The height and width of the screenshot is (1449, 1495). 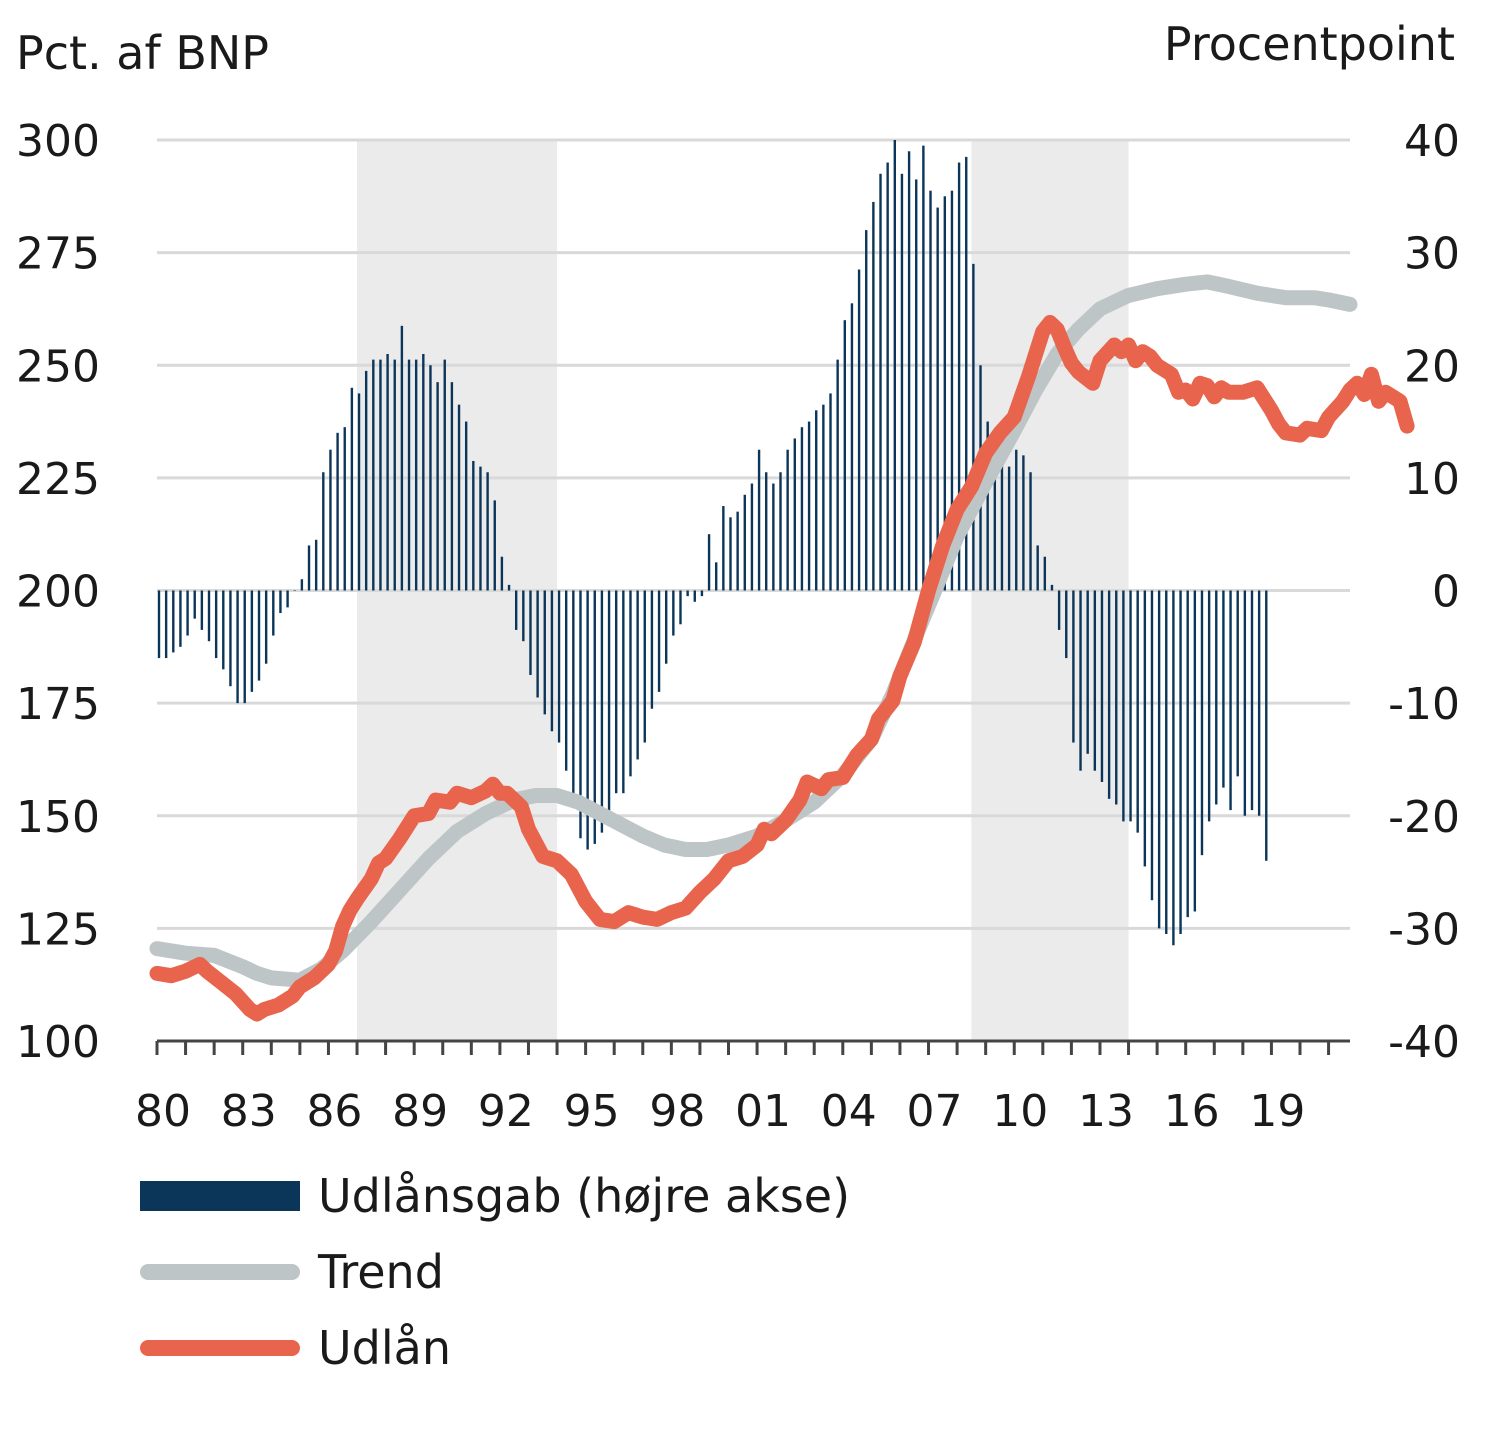 I want to click on left-axis-ticks: 300 275 250 225 200 175 150 125 100, so click(x=58, y=592).